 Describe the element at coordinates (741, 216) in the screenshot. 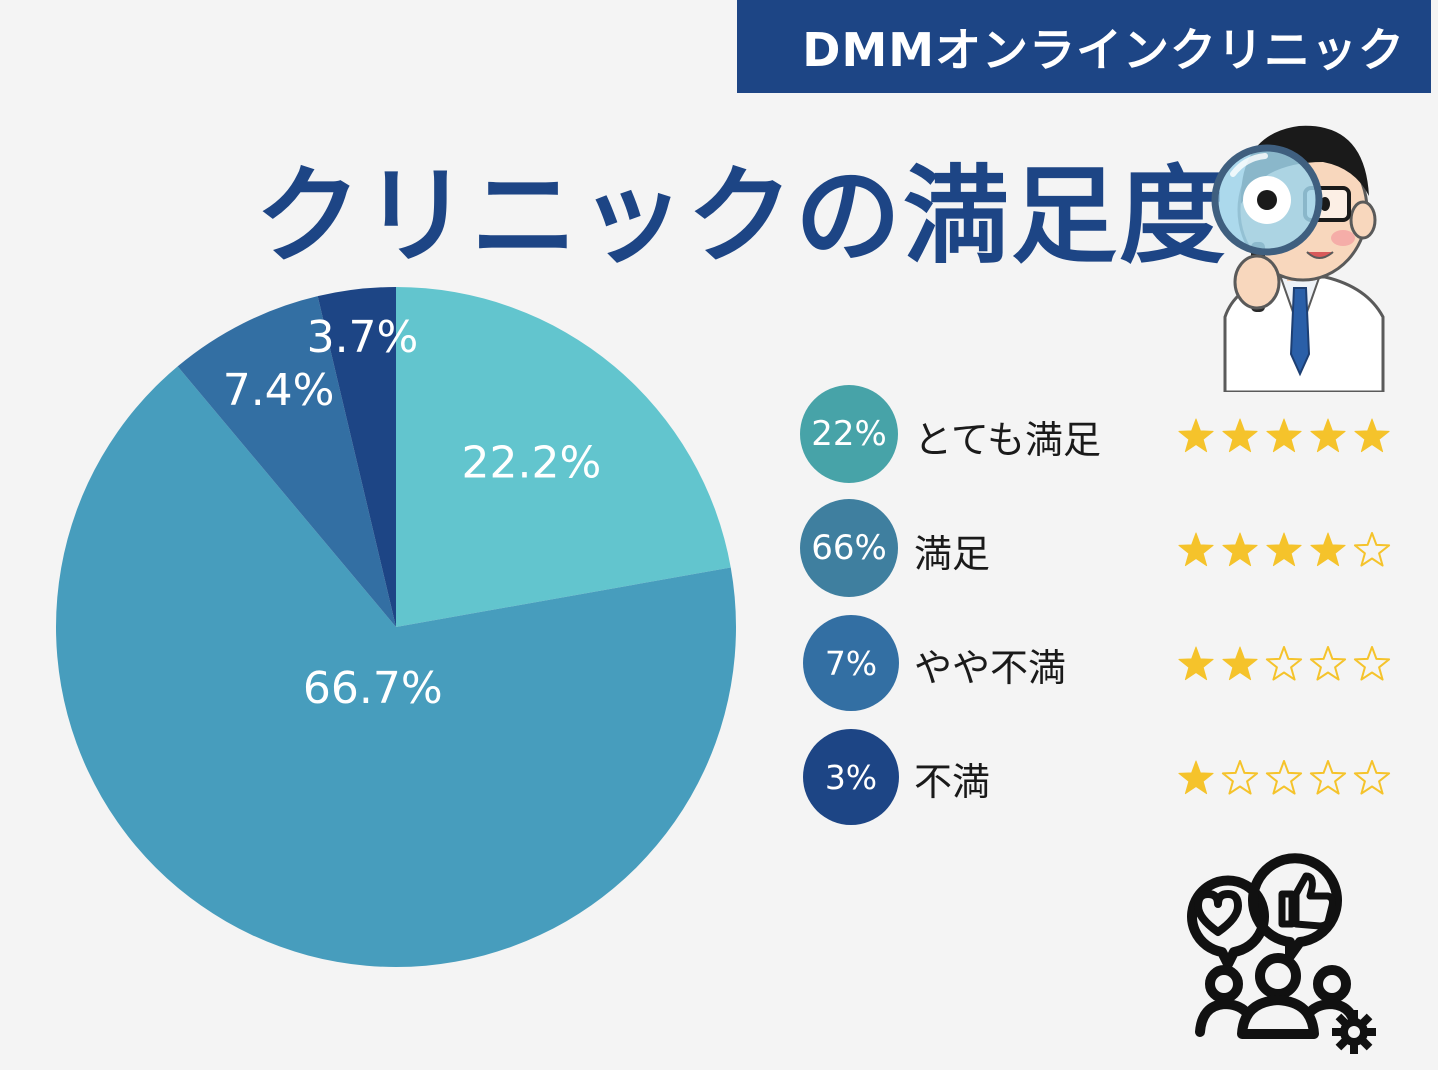

I see `page-title: クリニックの満足度` at that location.